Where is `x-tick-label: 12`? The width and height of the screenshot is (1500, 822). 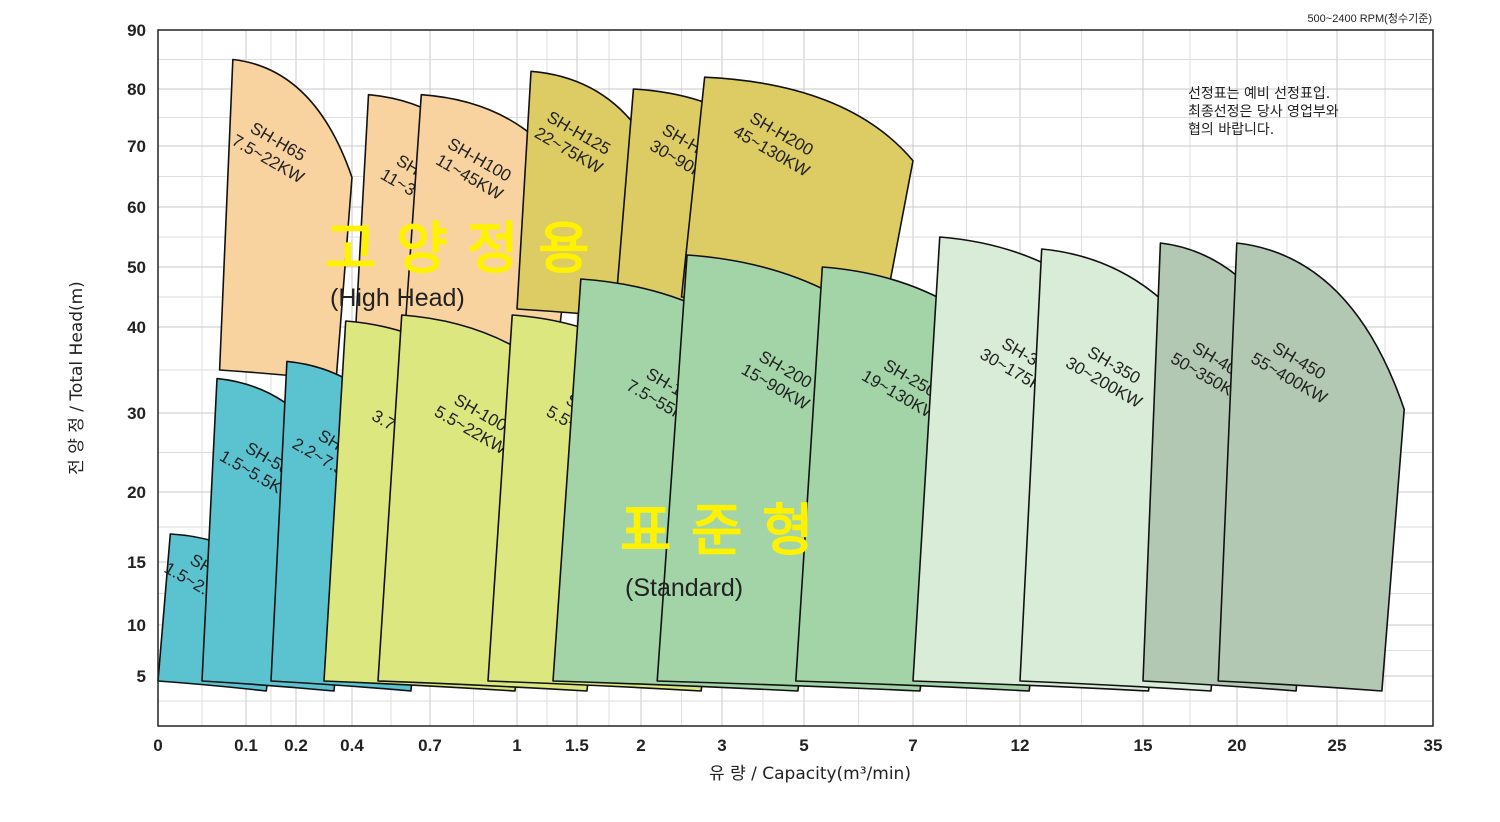
x-tick-label: 12 is located at coordinates (1020, 745).